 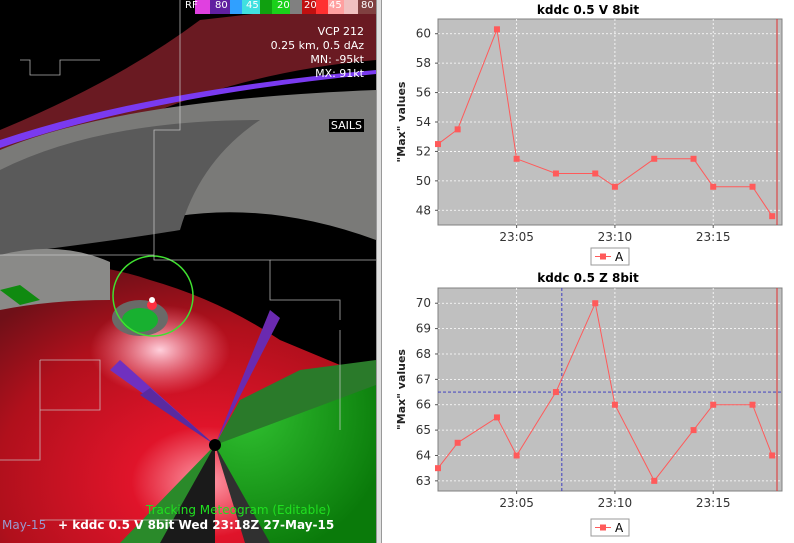 I want to click on status-date-fragment: May-15, so click(x=24, y=525).